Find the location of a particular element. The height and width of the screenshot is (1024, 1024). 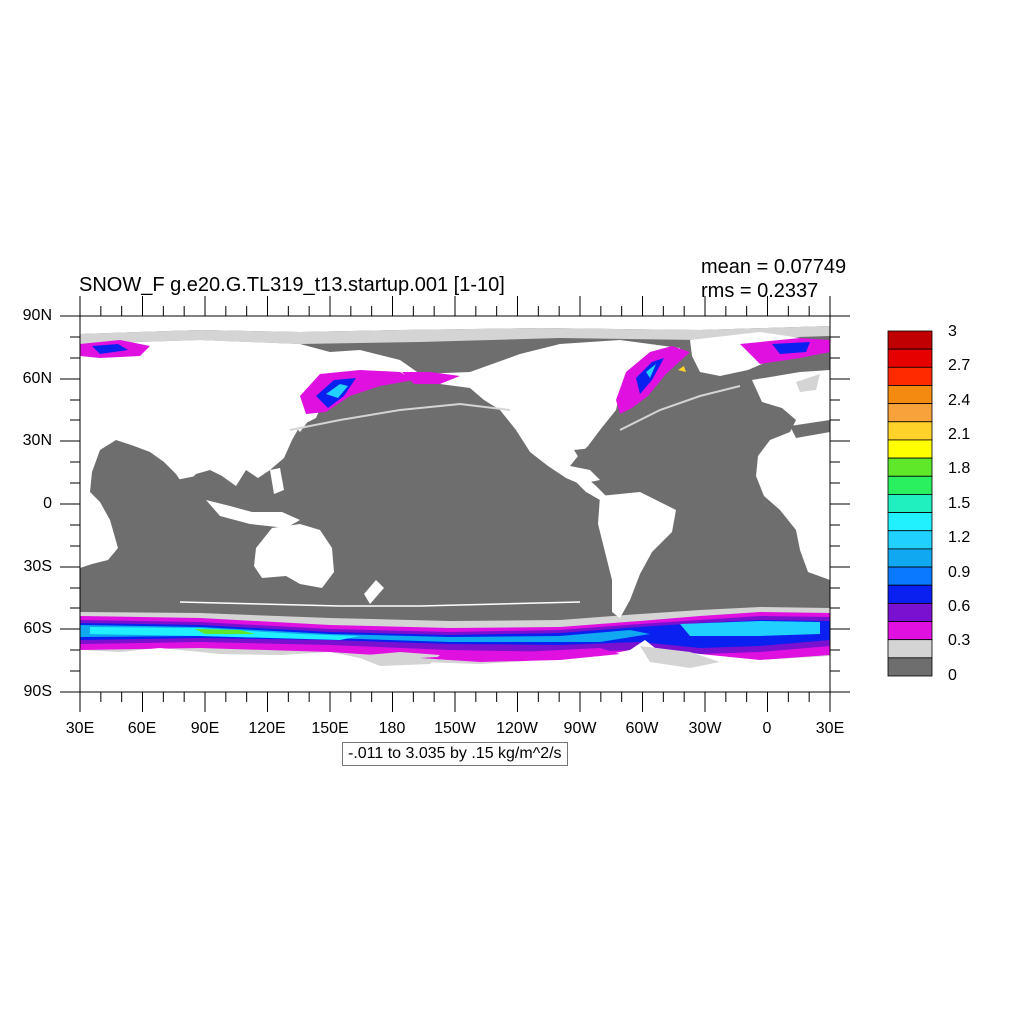

japan-land is located at coordinates (301, 421).